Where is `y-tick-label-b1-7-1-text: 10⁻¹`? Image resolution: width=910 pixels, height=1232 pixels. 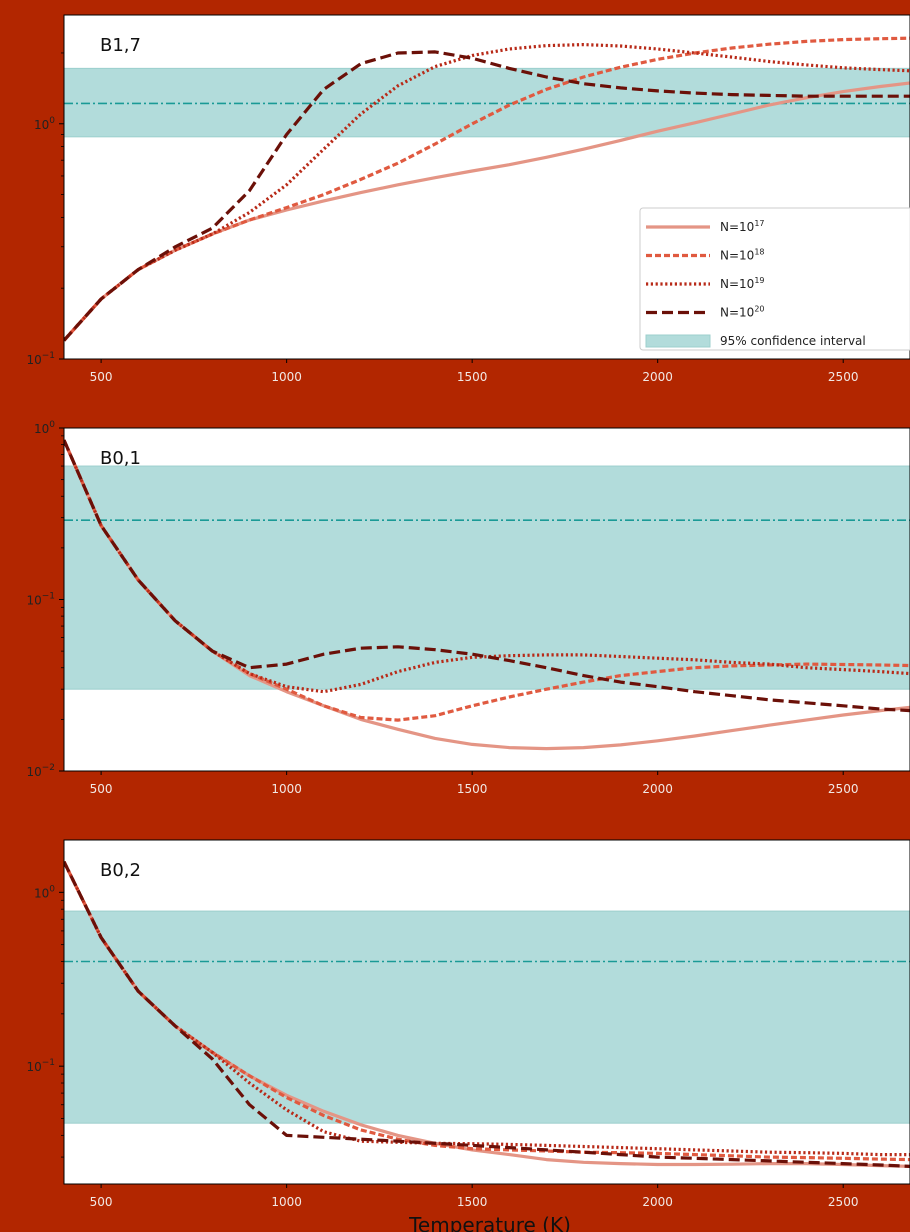
y-tick-label-b1-7-1-text: 10⁻¹ is located at coordinates (40, 359).